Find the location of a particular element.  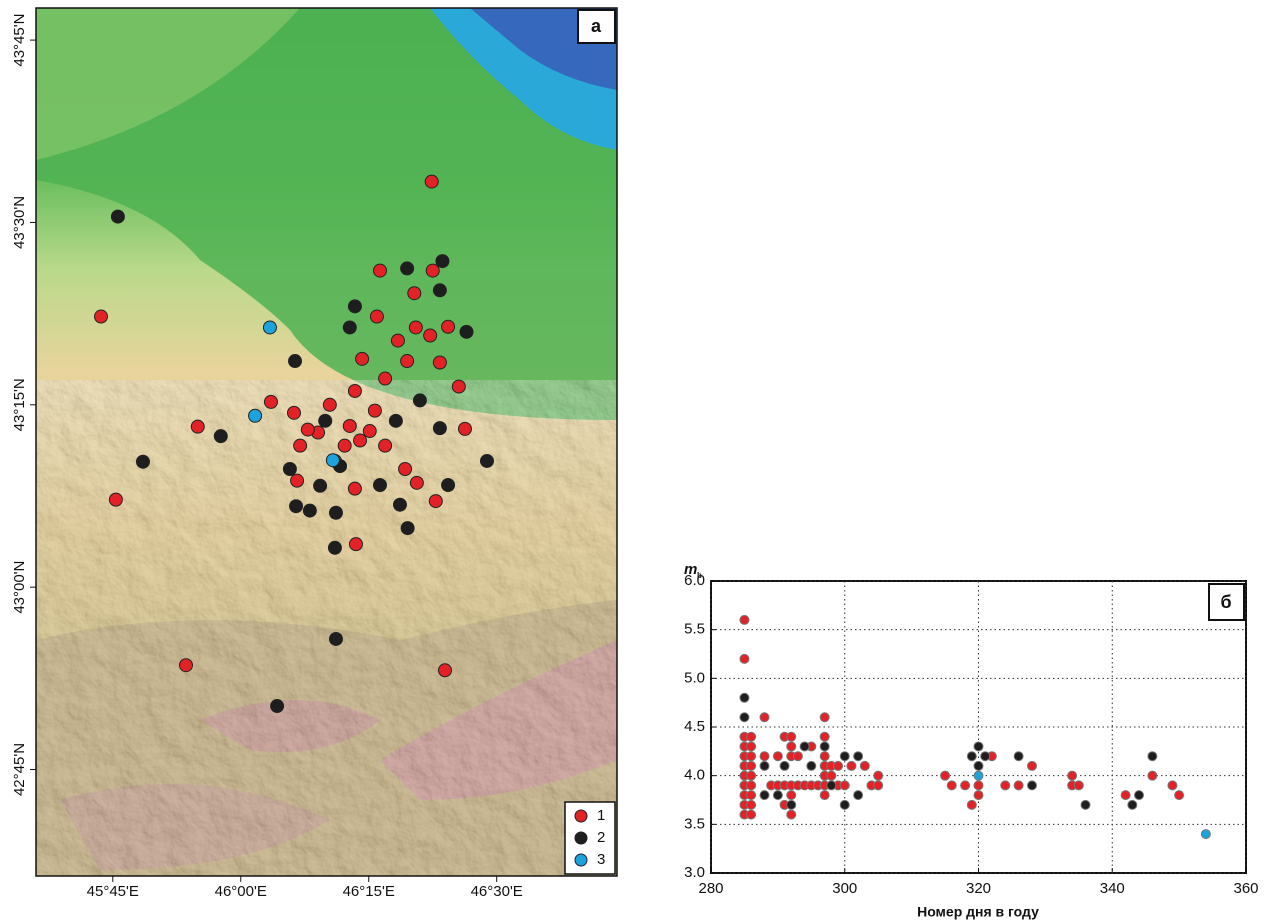

y-tick-label: 5.5 is located at coordinates (694, 629).